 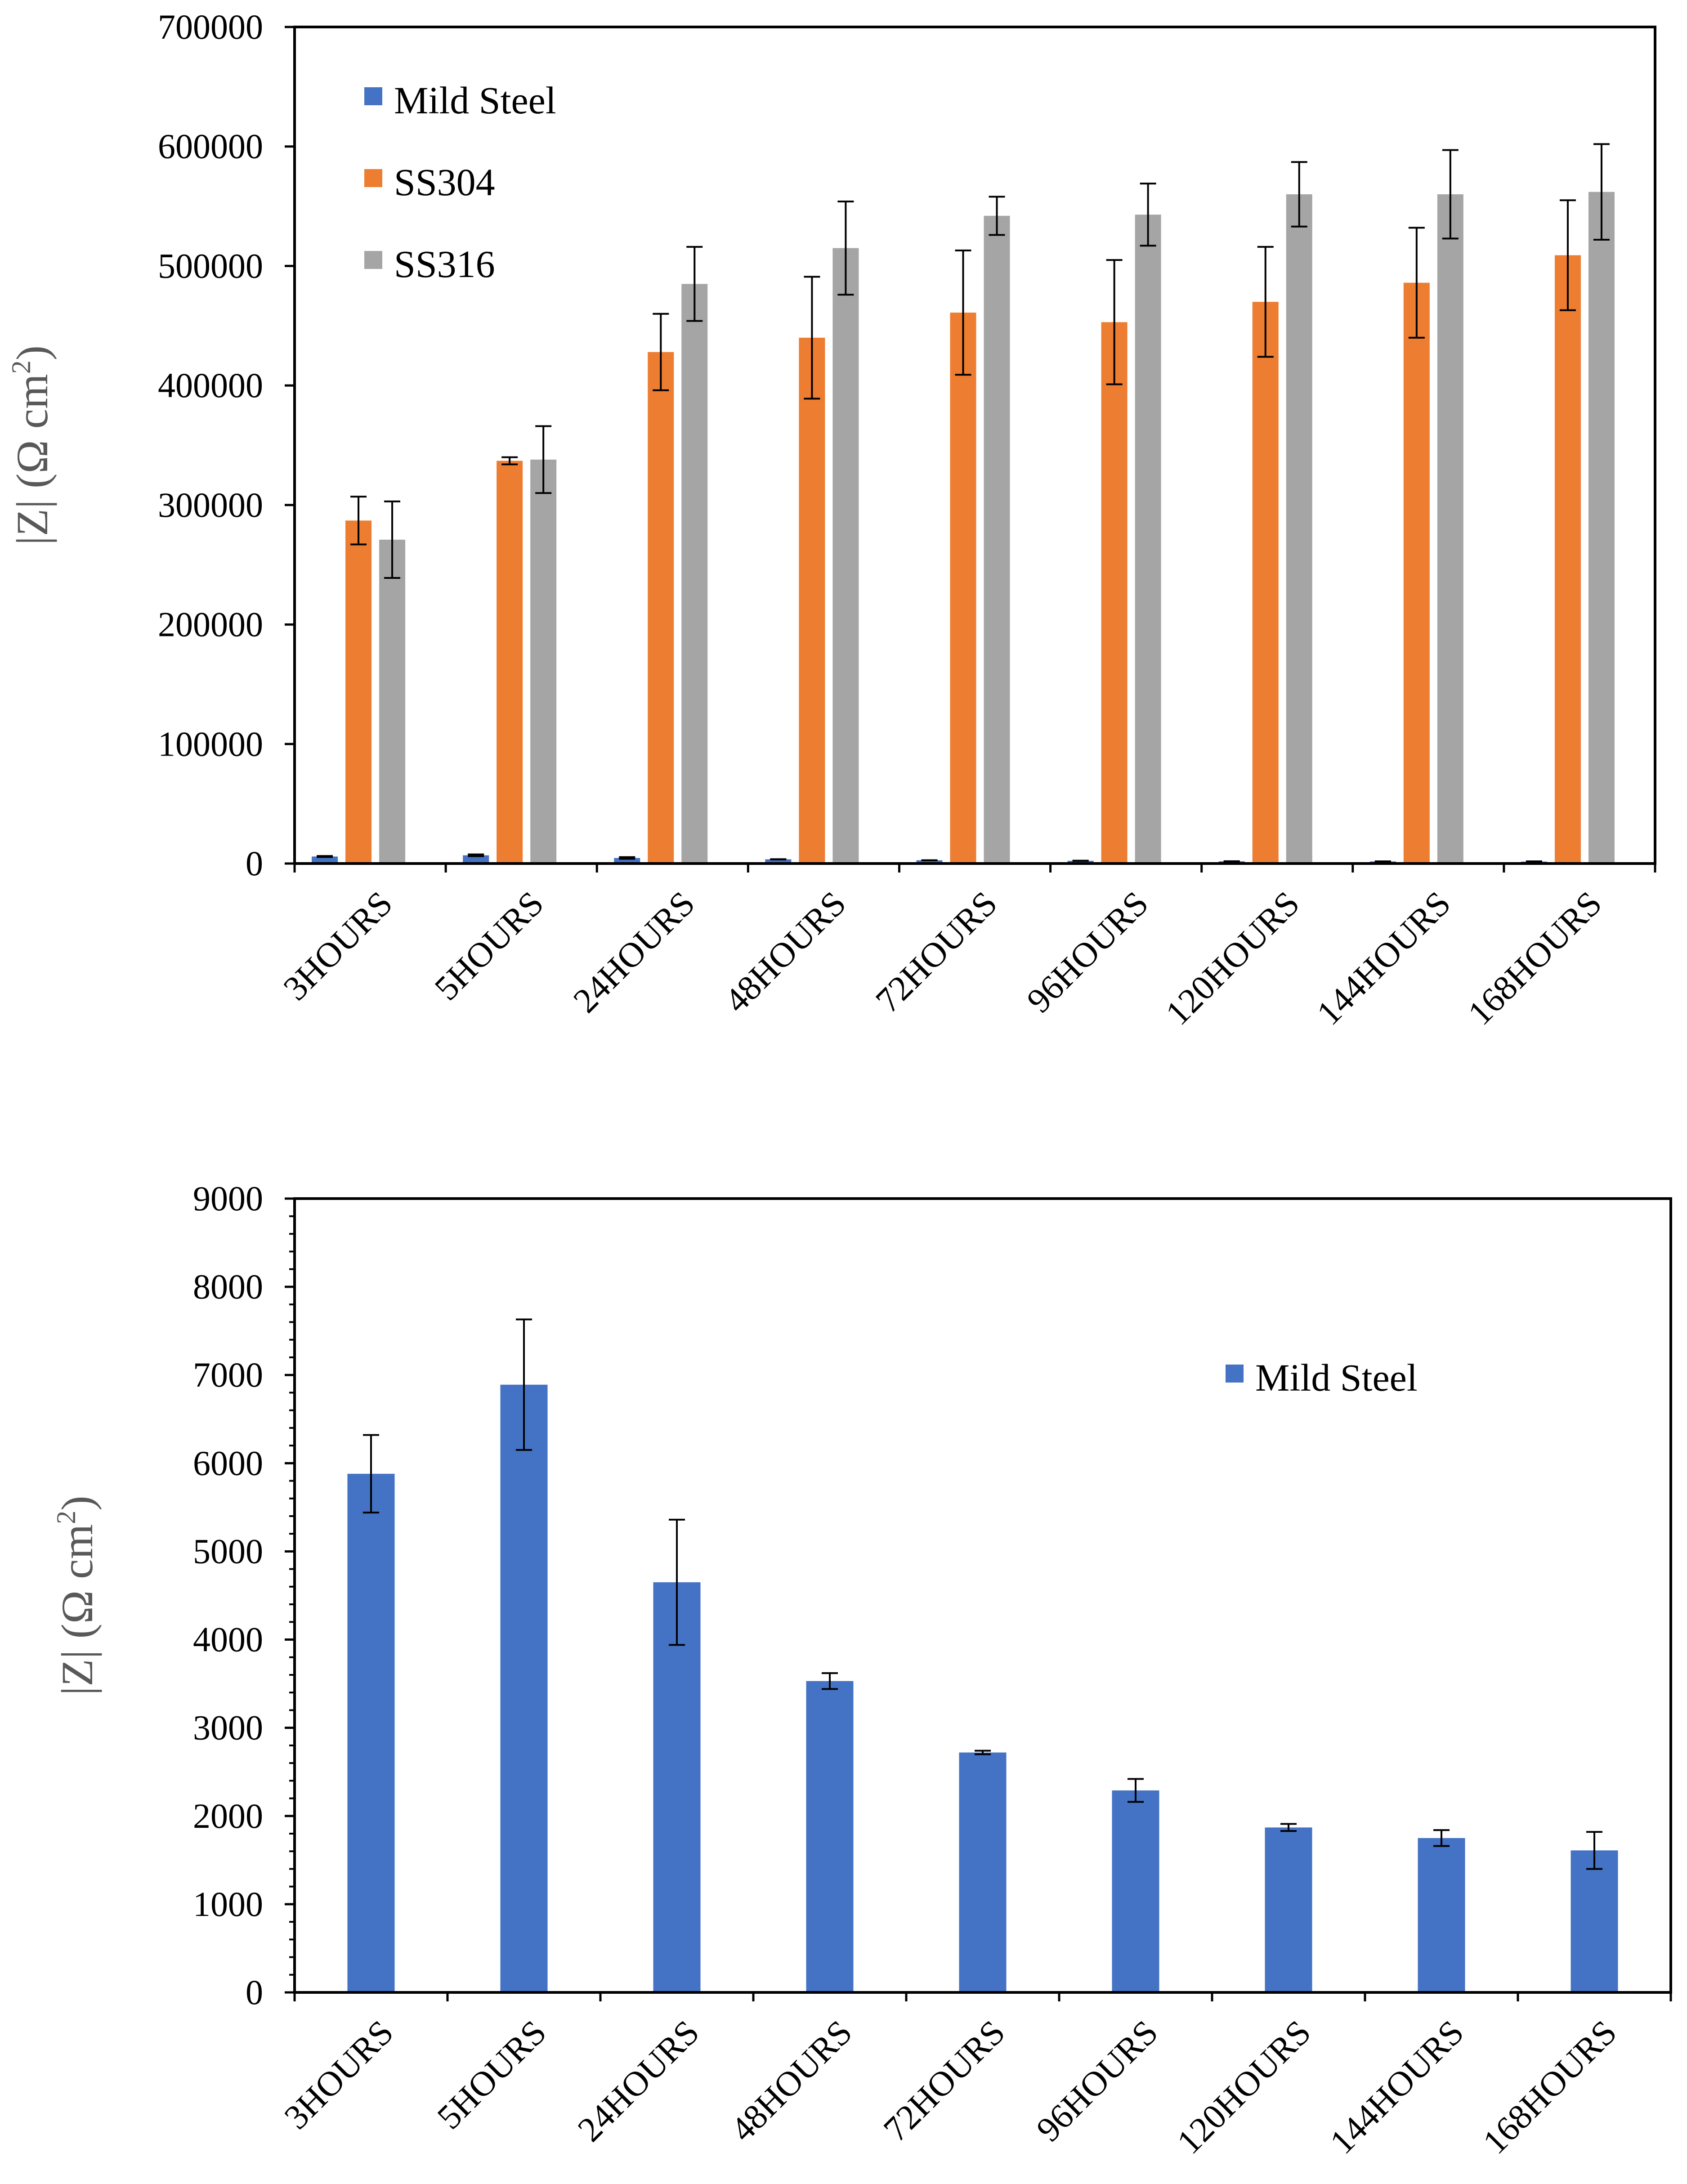 What do you see at coordinates (677, 1787) in the screenshot?
I see `bar-mild-steel-24hours` at bounding box center [677, 1787].